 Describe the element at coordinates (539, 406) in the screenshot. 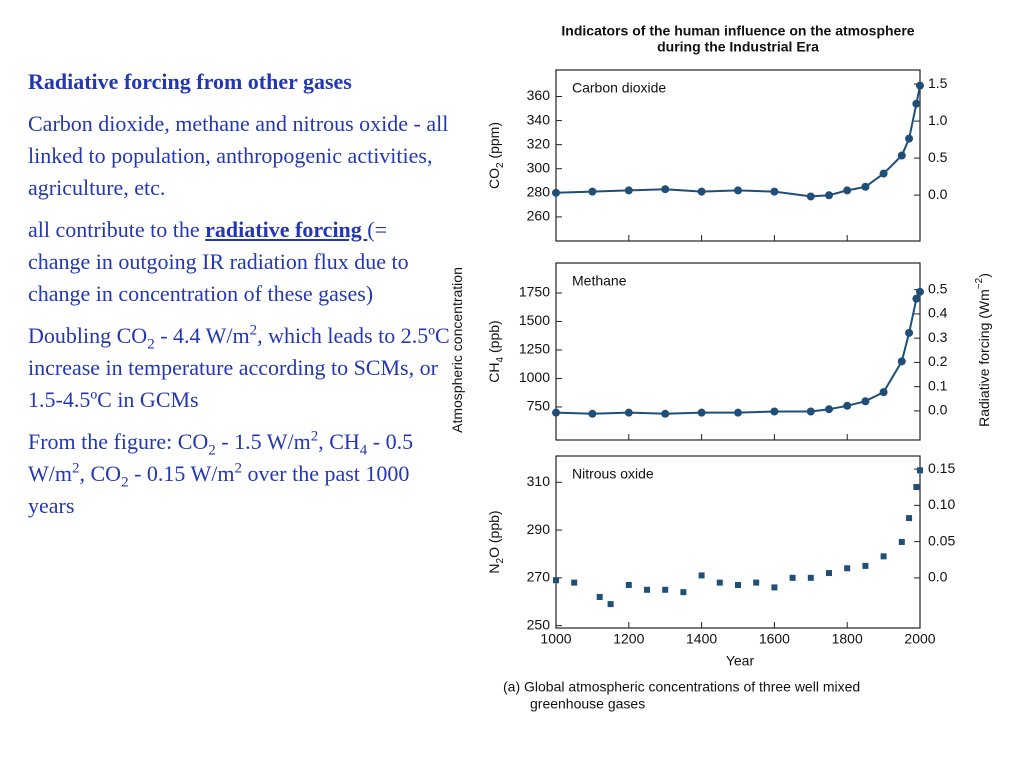

I see `y-tick-label: 750` at that location.